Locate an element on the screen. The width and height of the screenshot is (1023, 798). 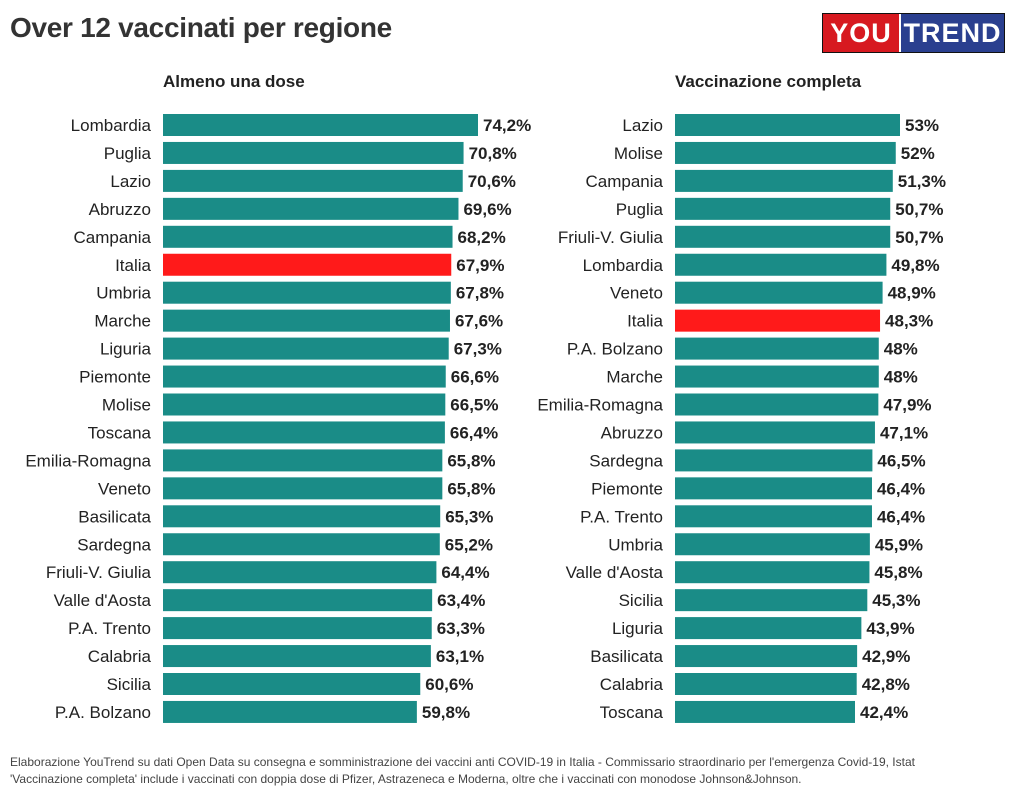
value-label-almeno-toscana: 66,4% is located at coordinates (474, 432).